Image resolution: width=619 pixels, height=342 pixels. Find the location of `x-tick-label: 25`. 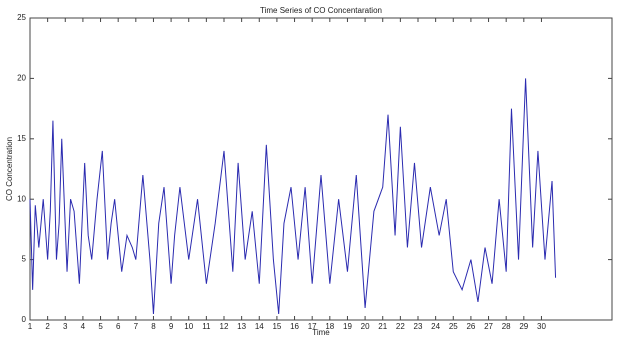

x-tick-label: 25 is located at coordinates (453, 326).